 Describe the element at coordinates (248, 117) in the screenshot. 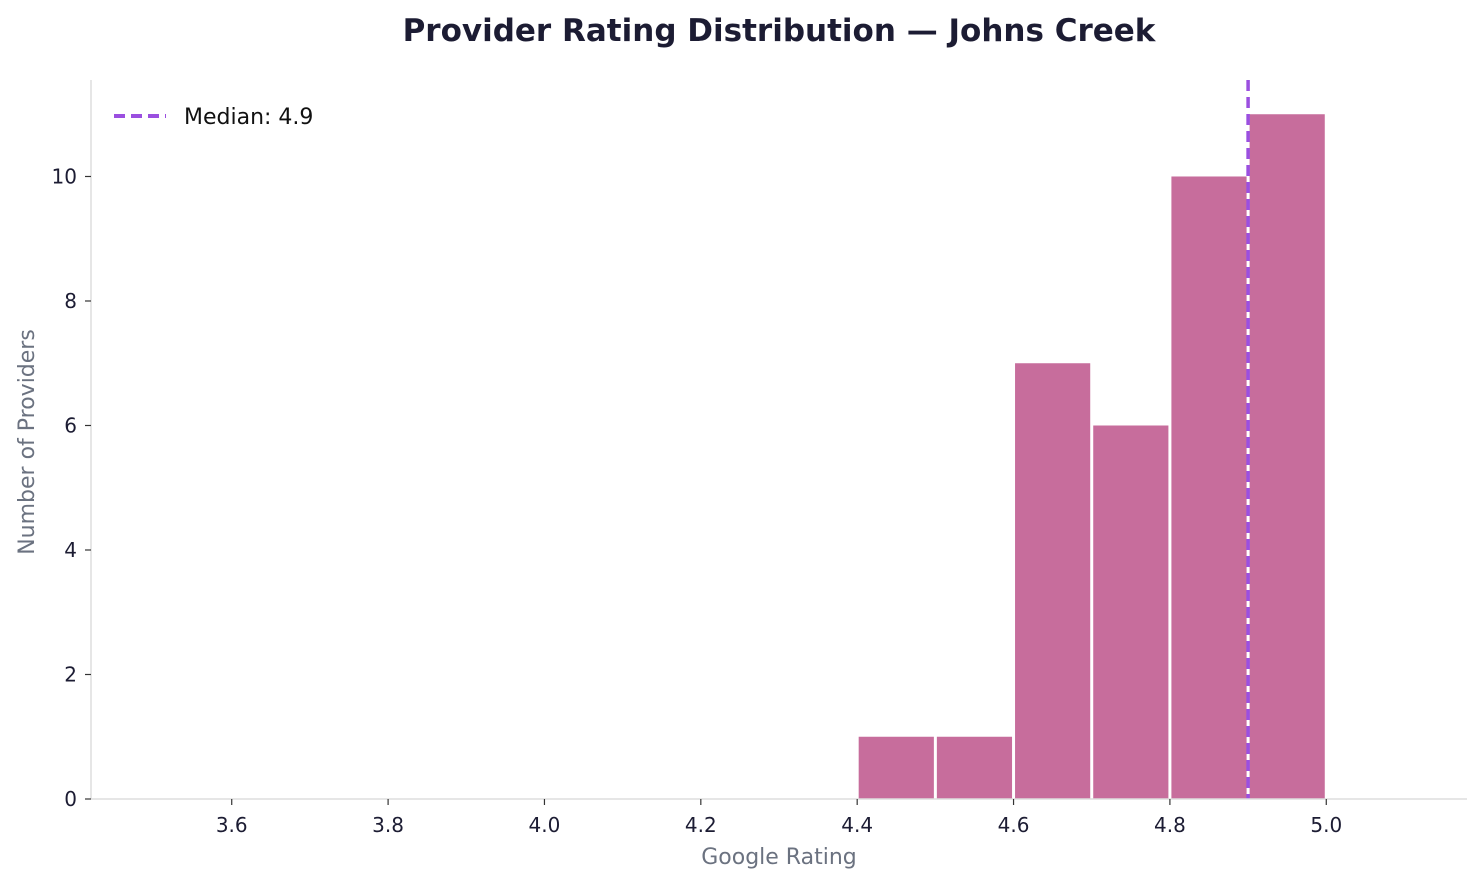

I see `legend-median-label: Median: 4.9` at that location.